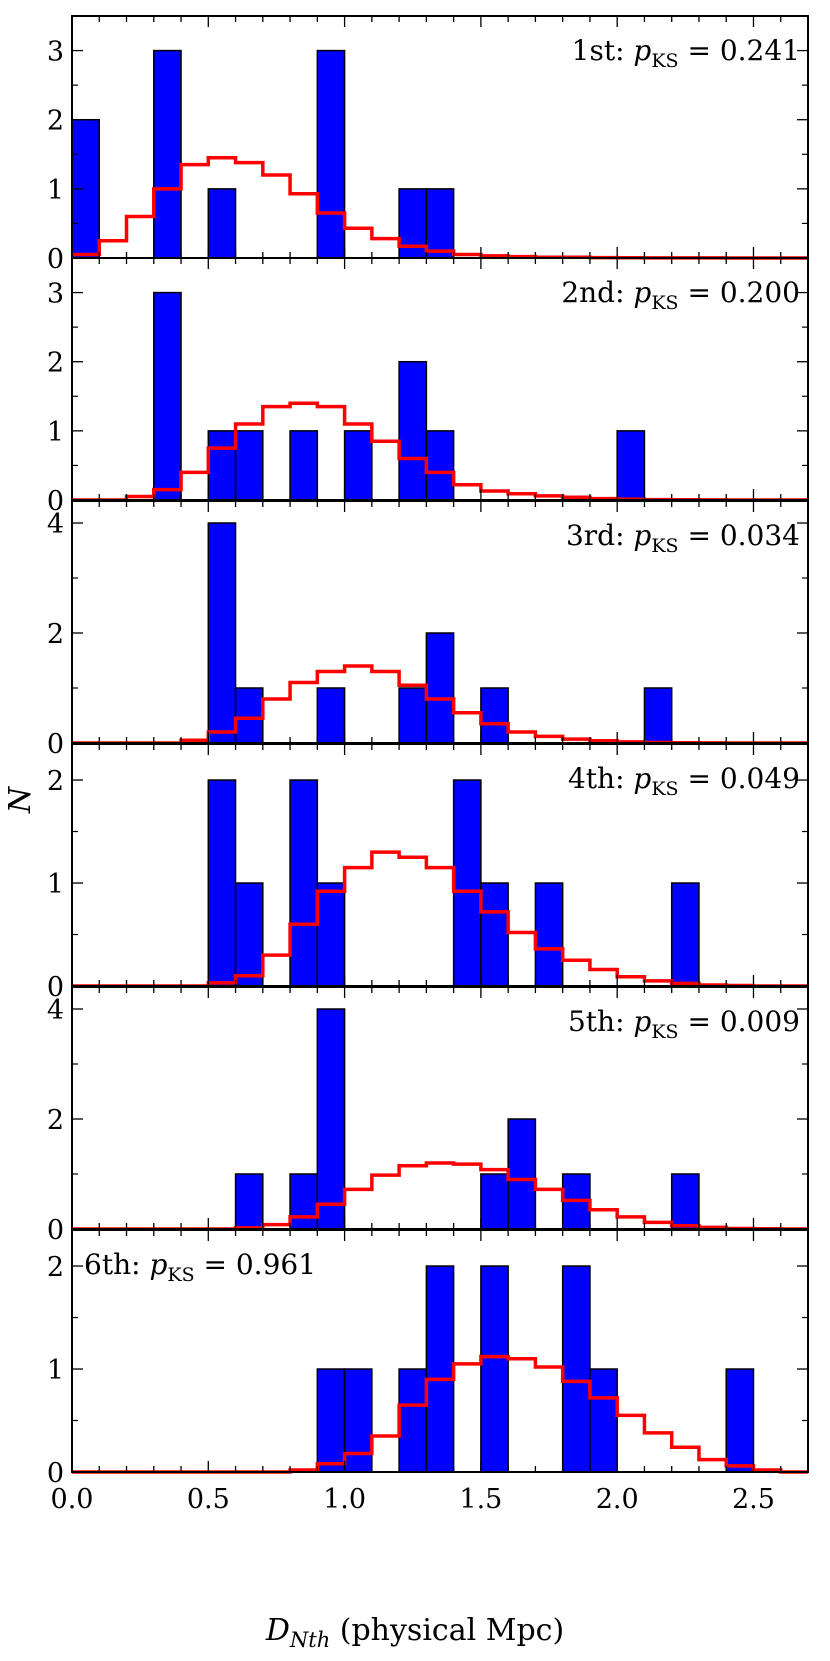 This screenshot has width=830, height=1661. I want to click on ks-annotation-value: = 0.961, so click(255, 1264).